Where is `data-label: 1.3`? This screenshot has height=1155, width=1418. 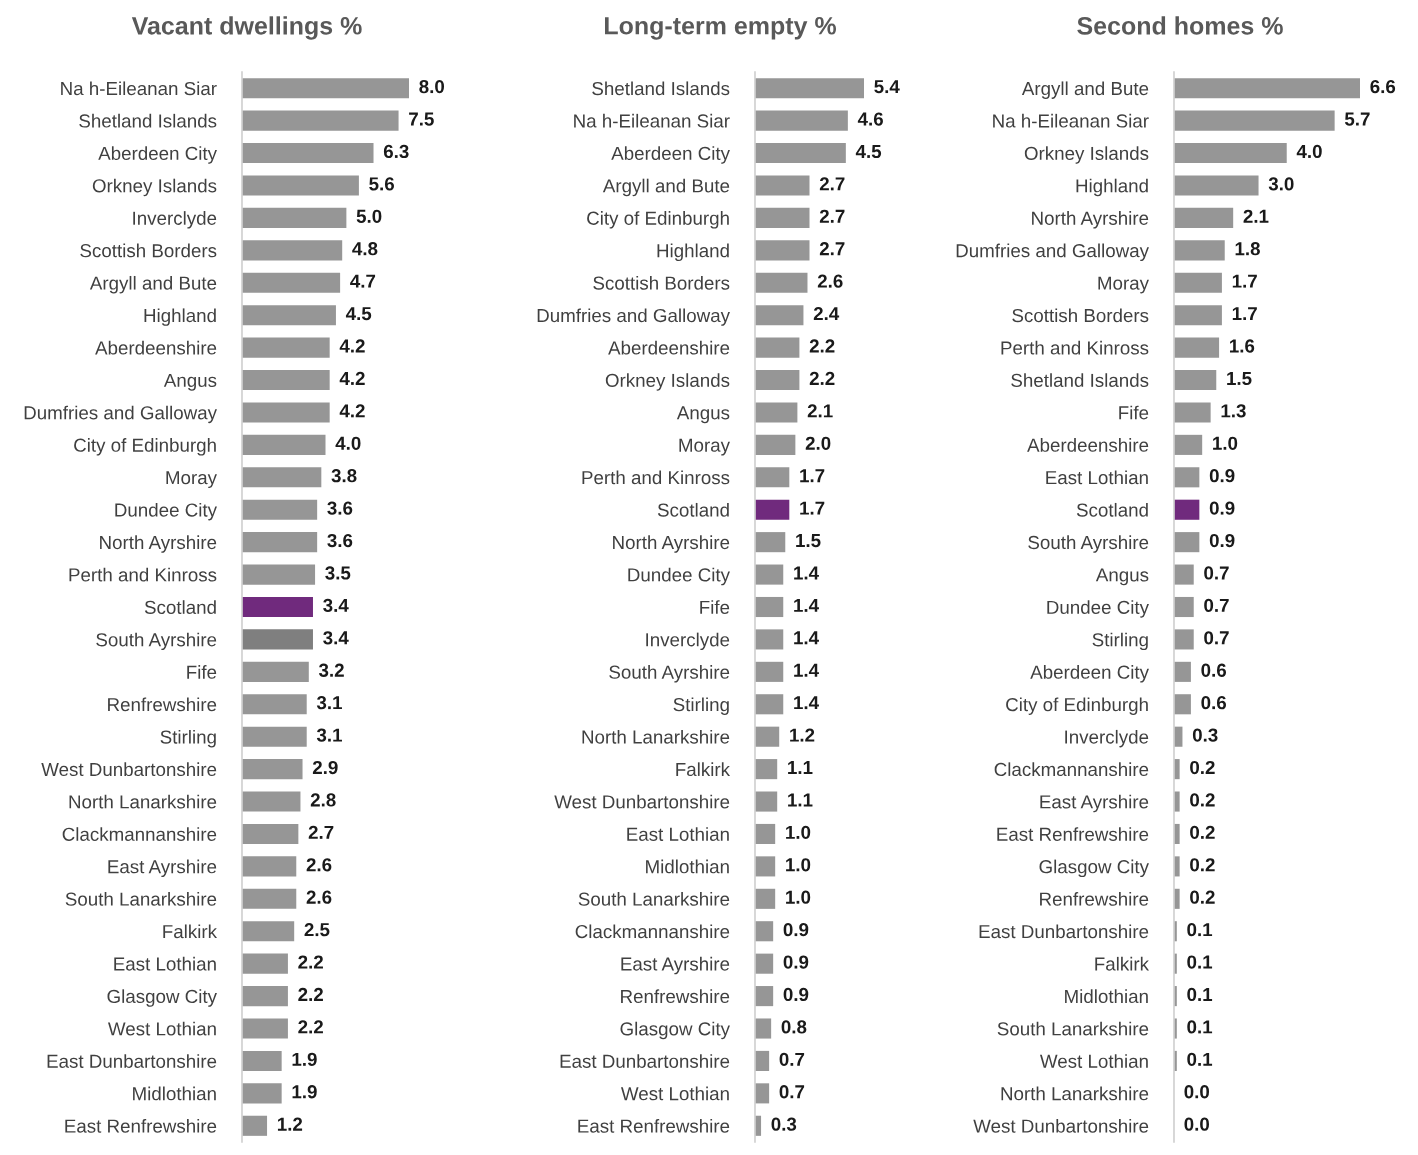
data-label: 1.3 is located at coordinates (1233, 411).